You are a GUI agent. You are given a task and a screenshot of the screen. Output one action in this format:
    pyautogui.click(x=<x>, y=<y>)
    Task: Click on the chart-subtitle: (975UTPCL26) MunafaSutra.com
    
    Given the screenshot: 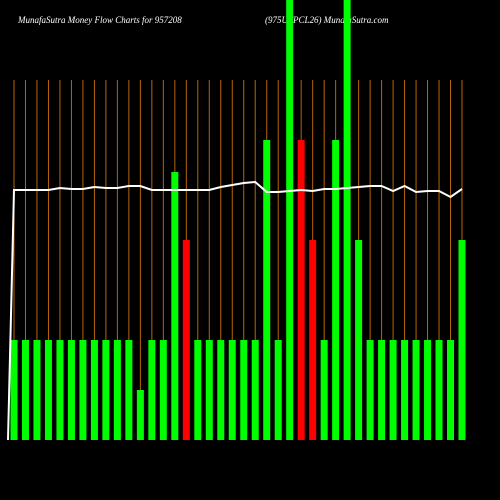 What is the action you would take?
    pyautogui.click(x=327, y=20)
    